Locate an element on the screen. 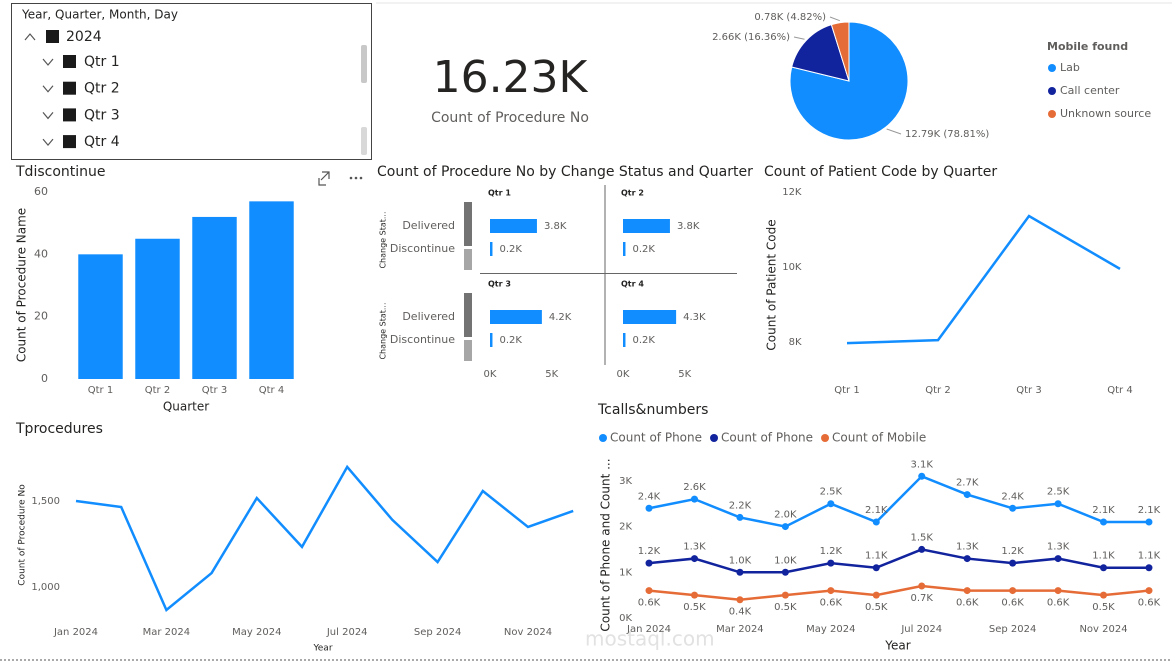 This screenshot has height=667, width=1172. x-tick-label: Qtr 1 is located at coordinates (846, 390).